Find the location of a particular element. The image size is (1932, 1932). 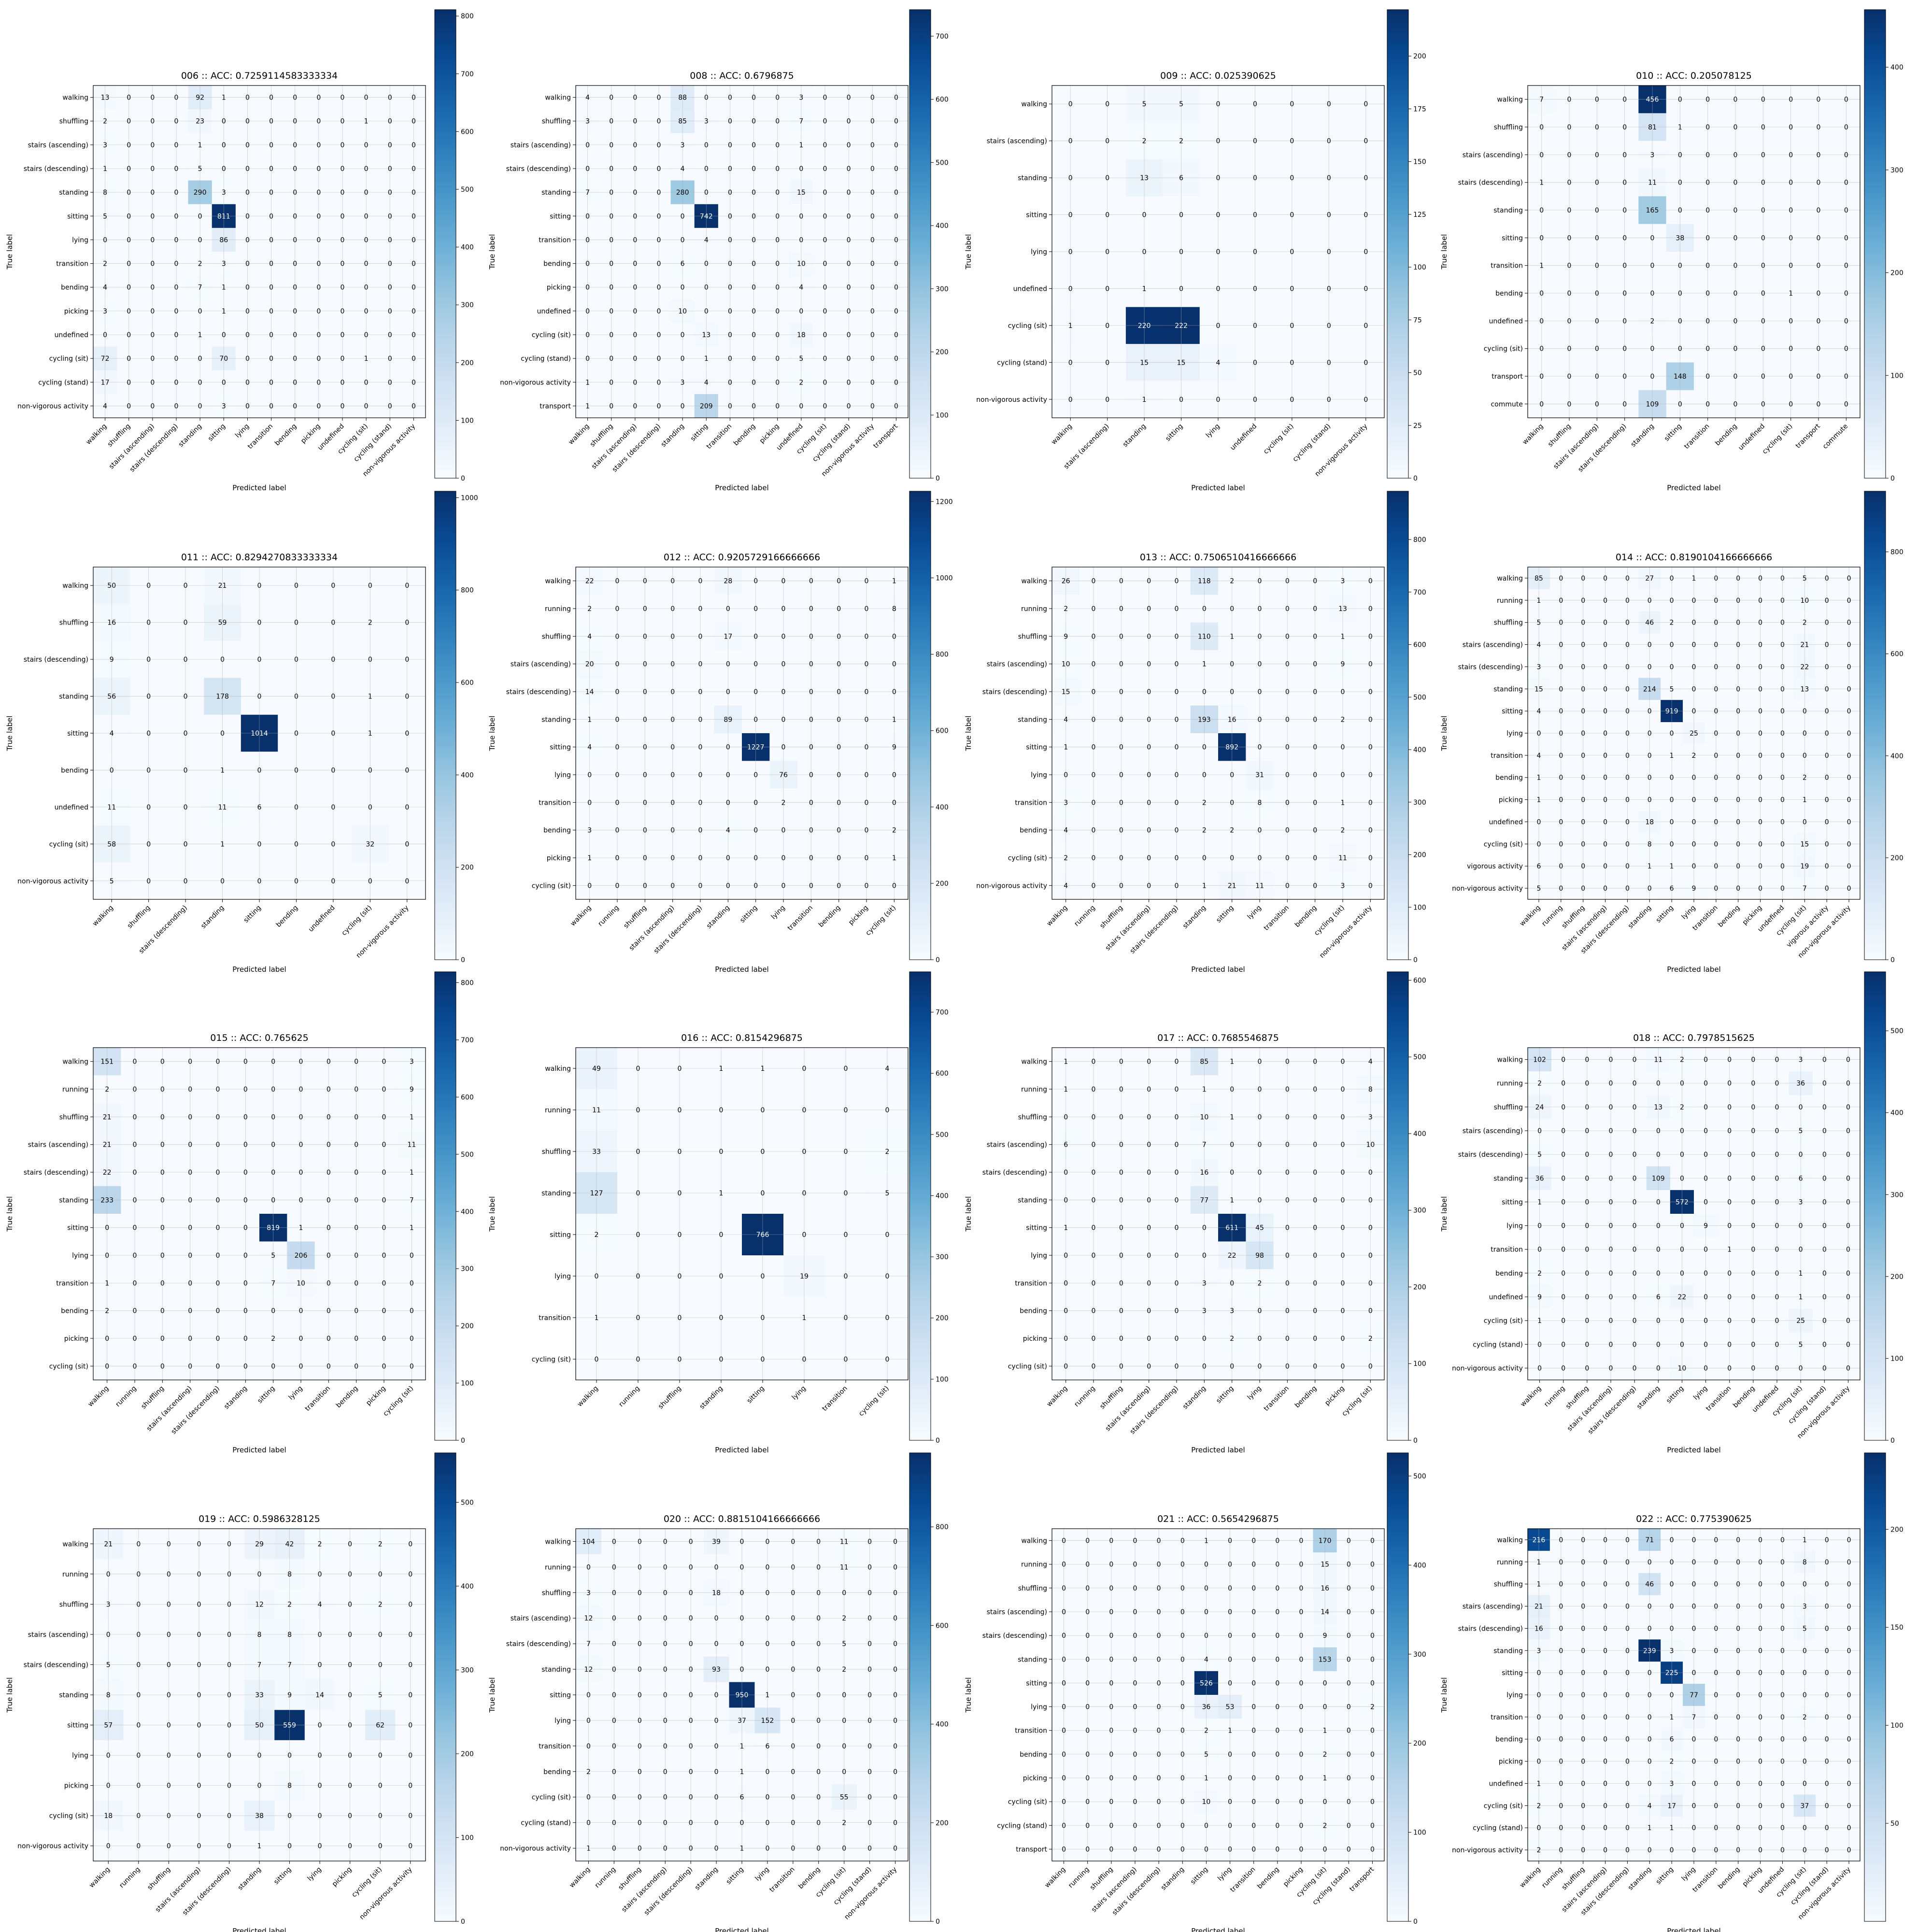

cell-value-label: 118 is located at coordinates (1204, 581).